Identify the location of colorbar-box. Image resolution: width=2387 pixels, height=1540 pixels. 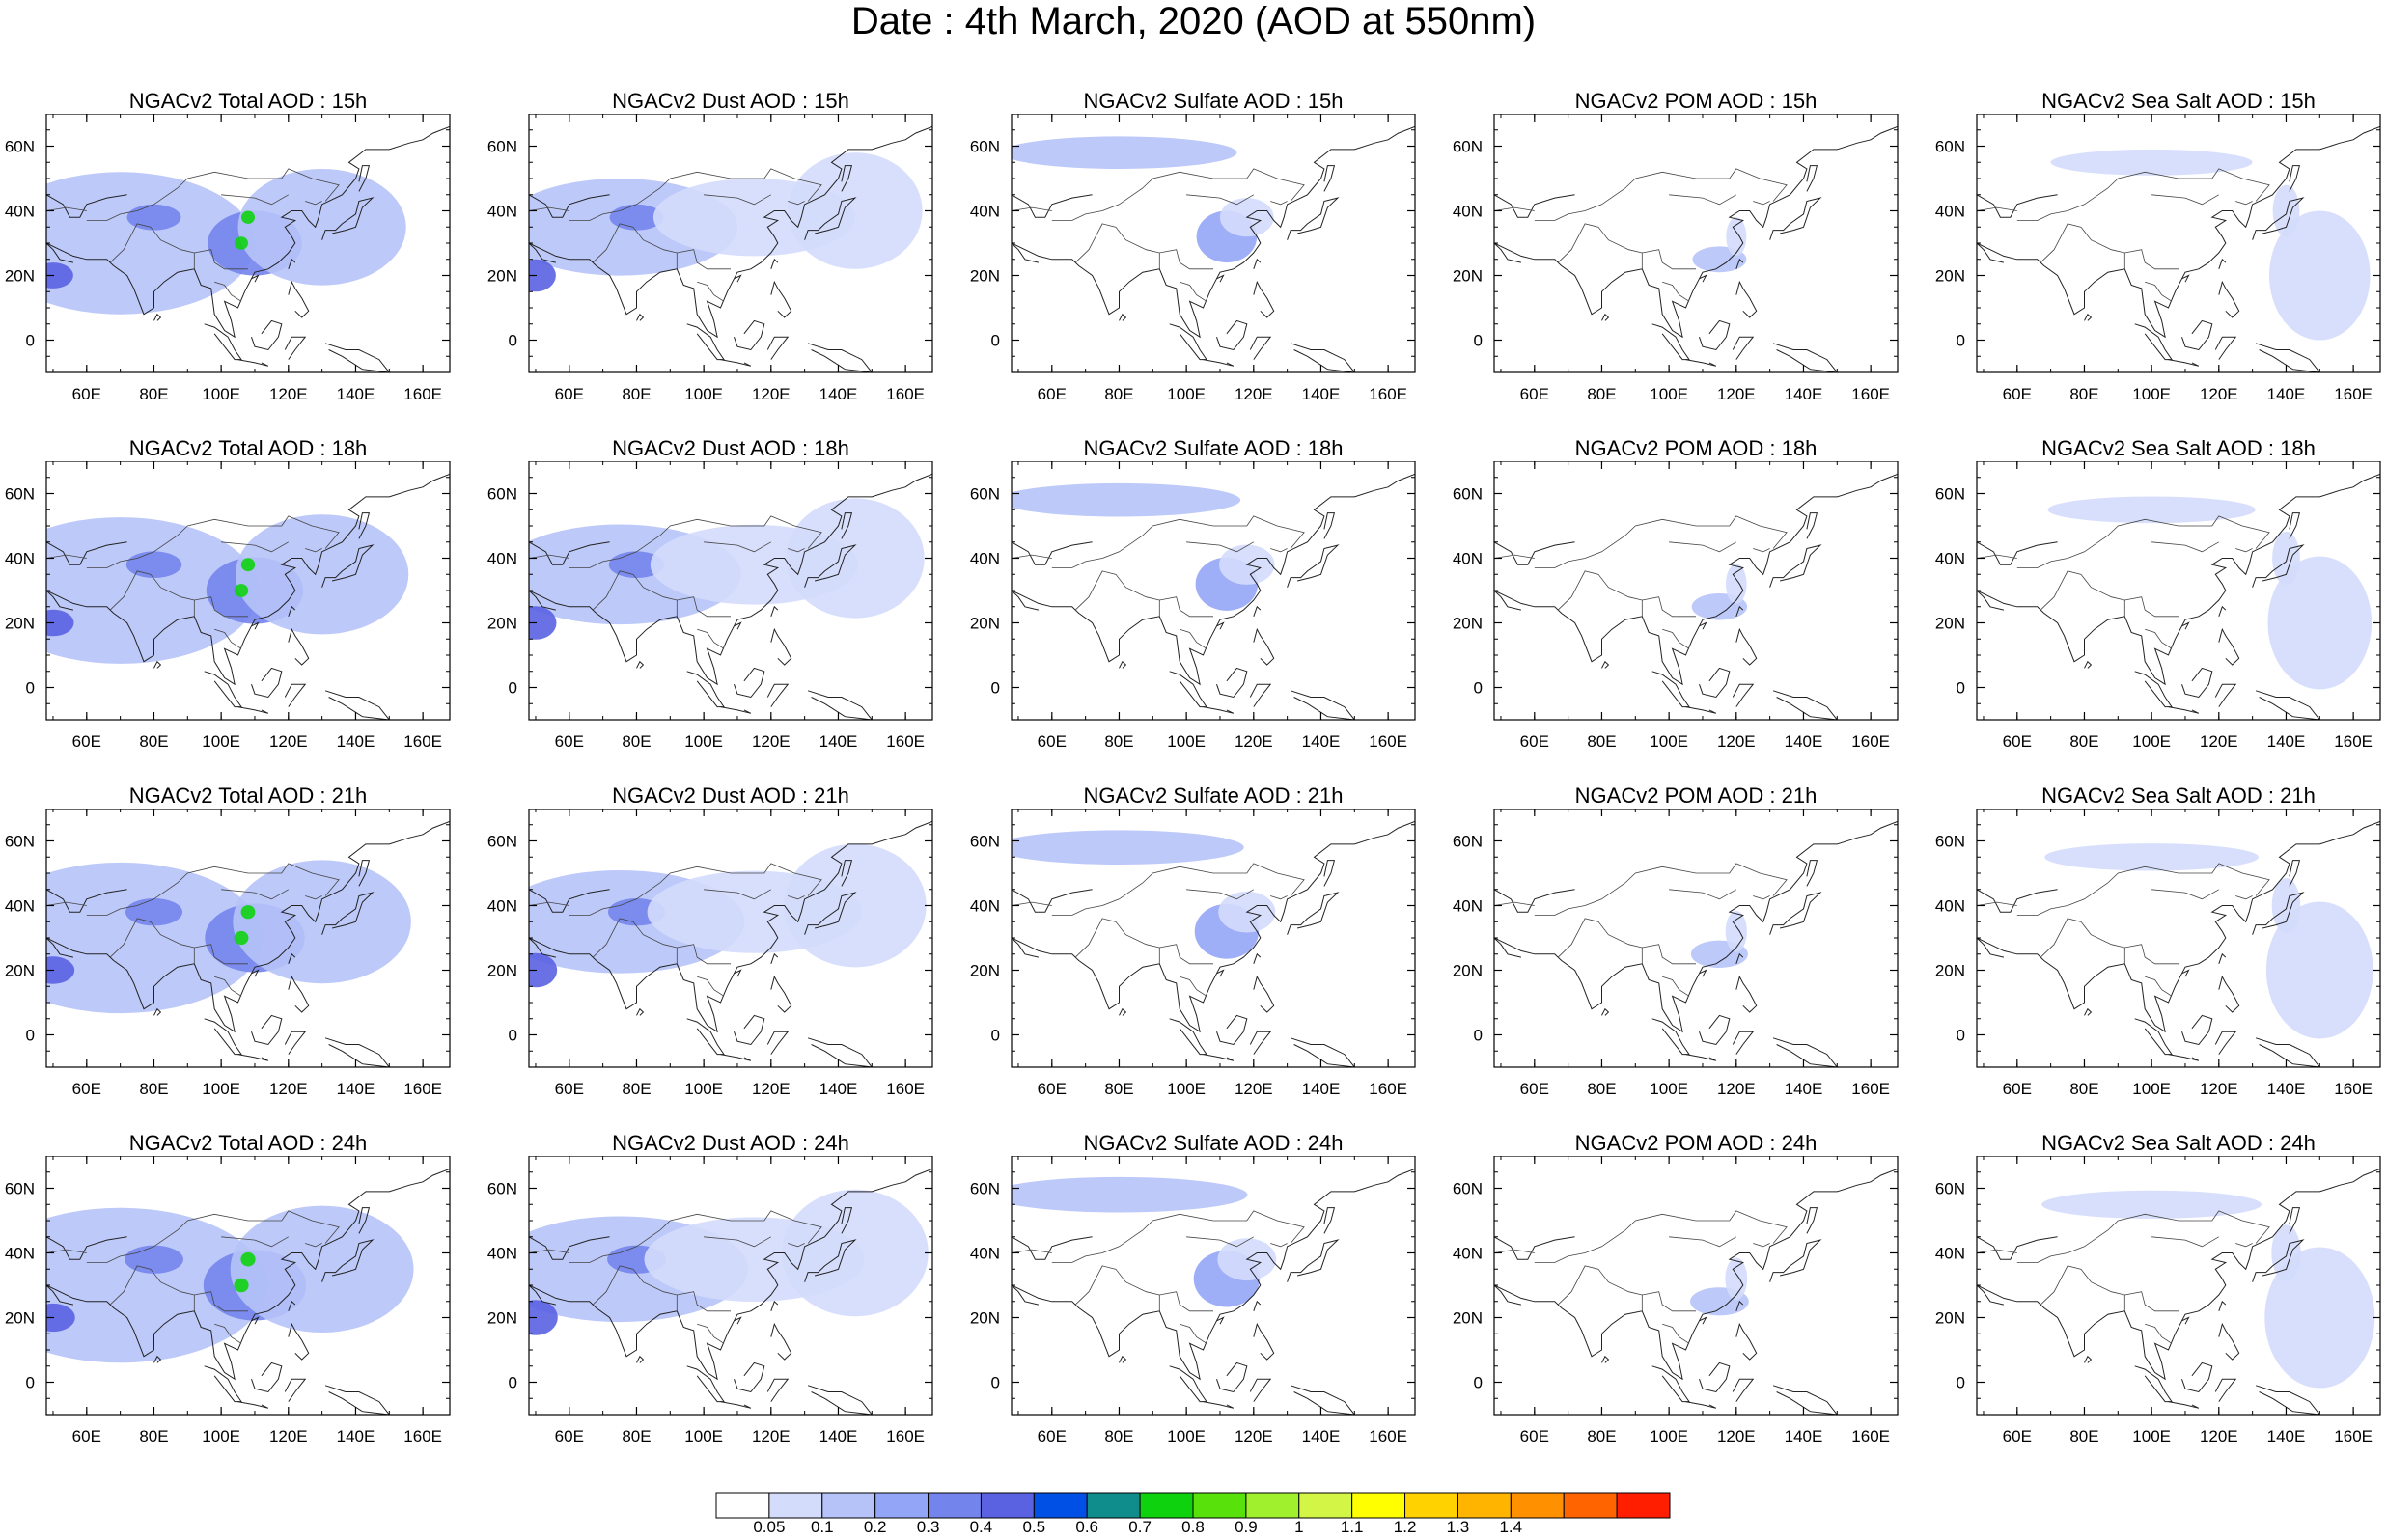
(1484, 1505).